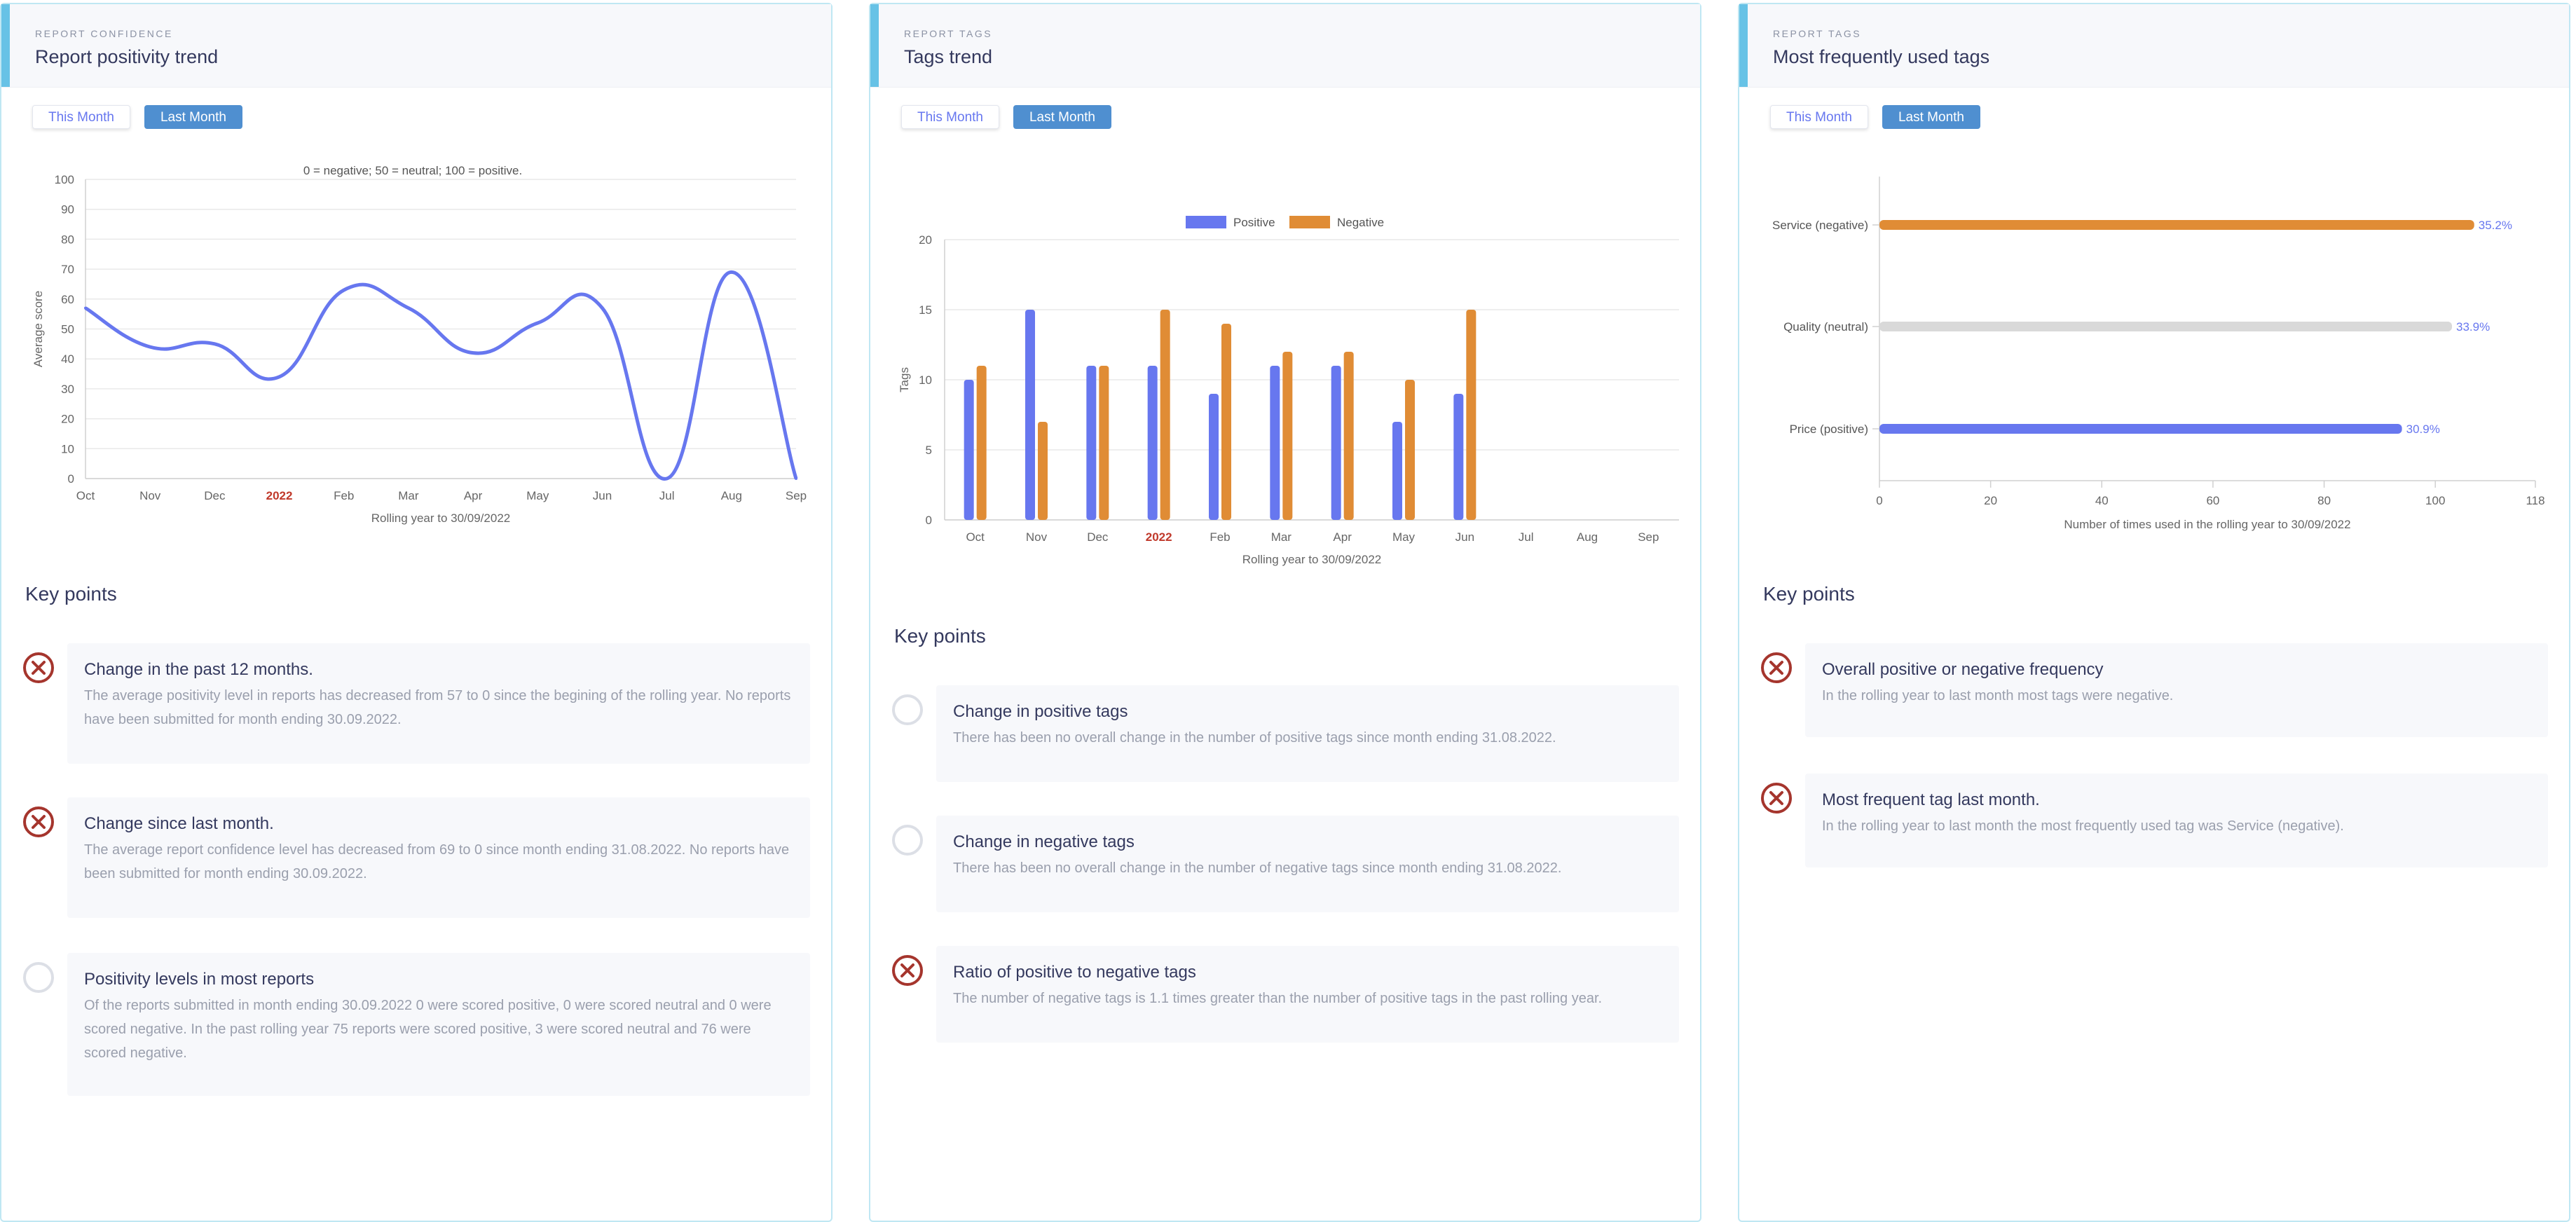 The width and height of the screenshot is (2576, 1222). Describe the element at coordinates (67, 269) in the screenshot. I see `y-tick-label: 70` at that location.